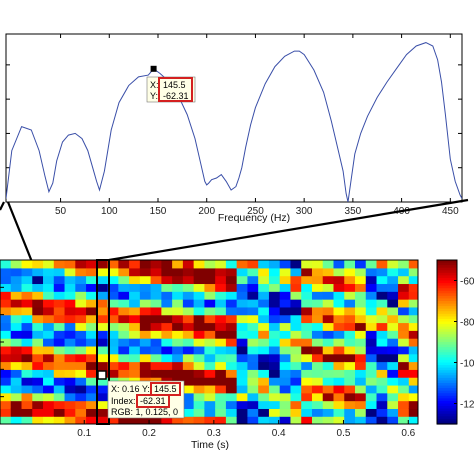 This screenshot has width=474, height=474. I want to click on spectrogram-x-tick-label: 0.4, so click(279, 433).